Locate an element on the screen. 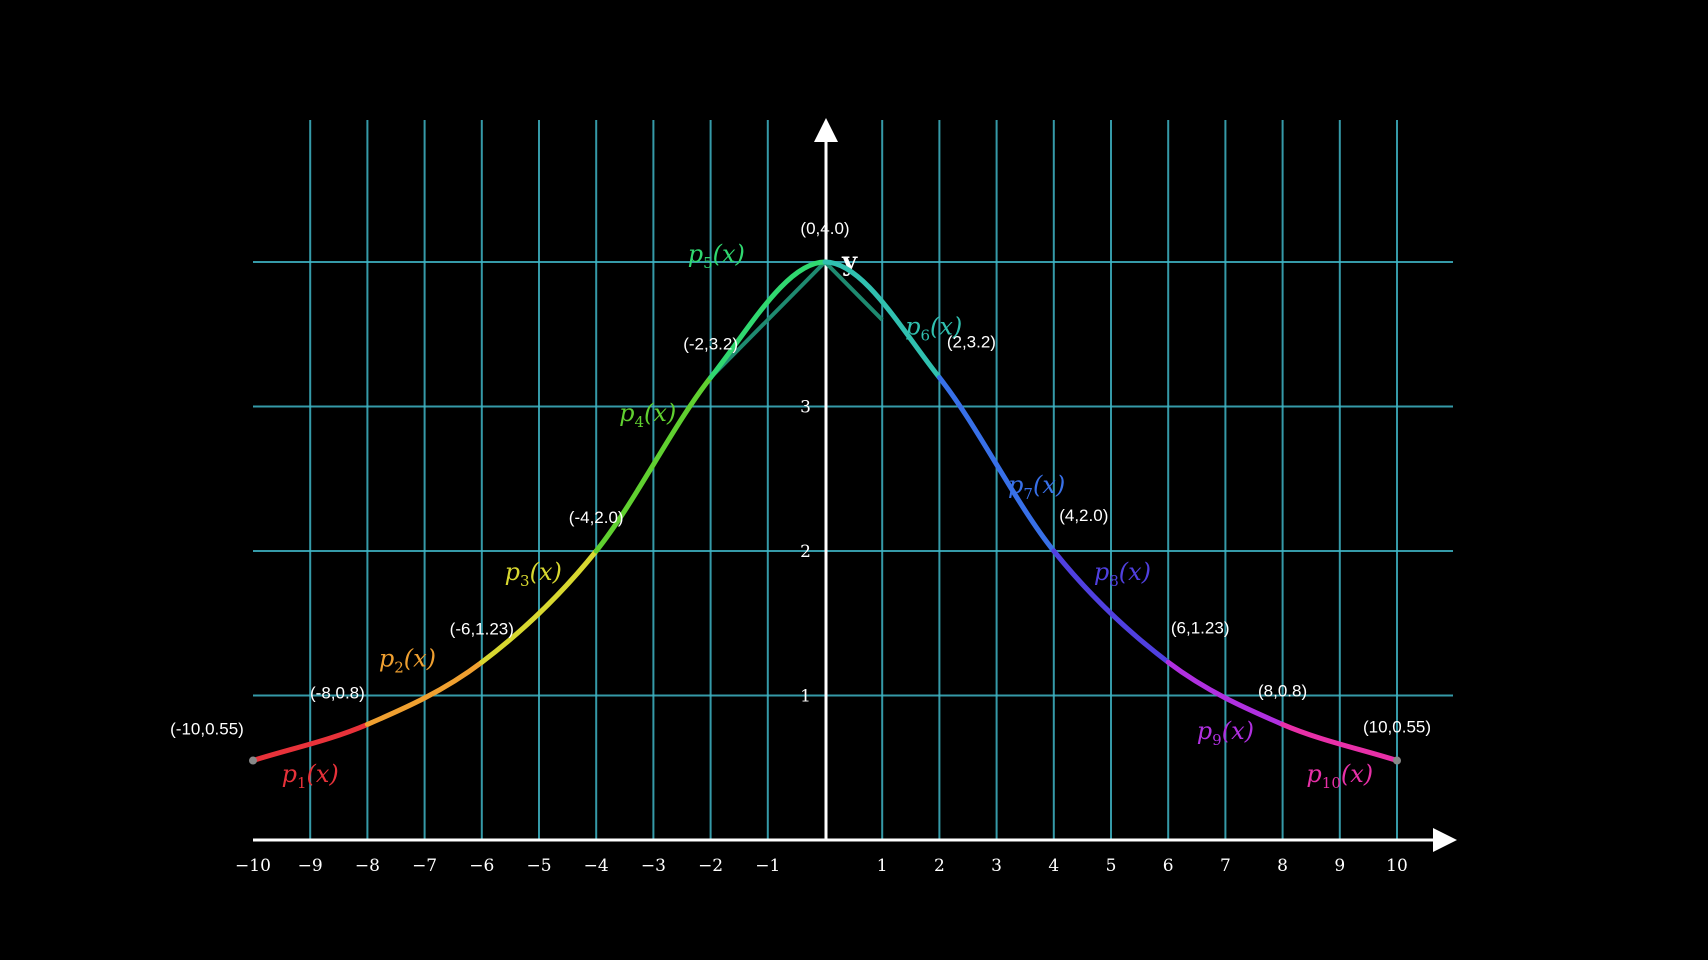  knot-label: (-4,2.0) is located at coordinates (596, 517).